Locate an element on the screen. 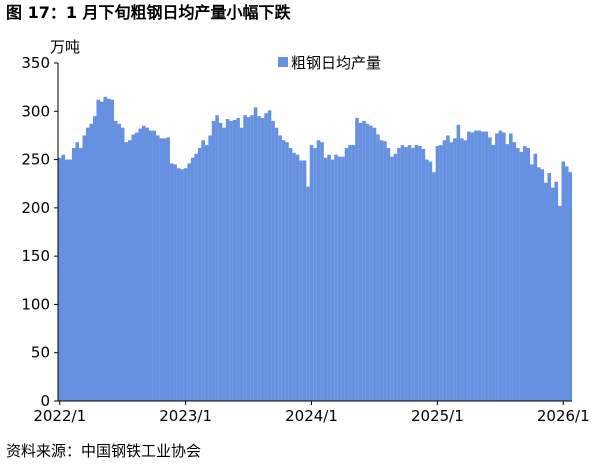 Image resolution: width=594 pixels, height=467 pixels. chart-title: 图 17：1 月下旬粗钢日均产量小幅下跌 is located at coordinates (149, 12).